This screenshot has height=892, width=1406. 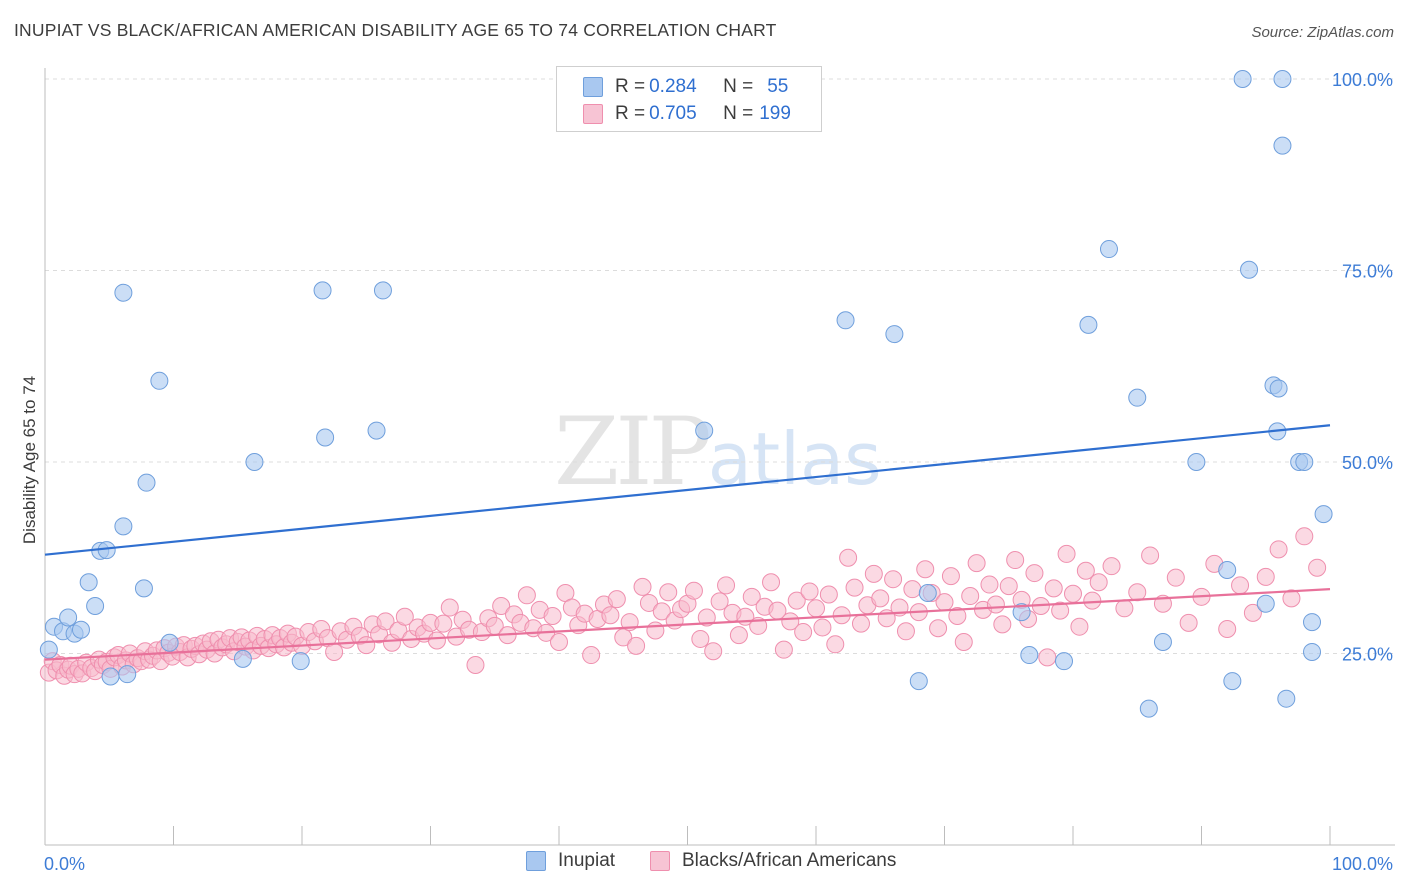 What do you see at coordinates (660, 861) in the screenshot?
I see `black-swatch` at bounding box center [660, 861].